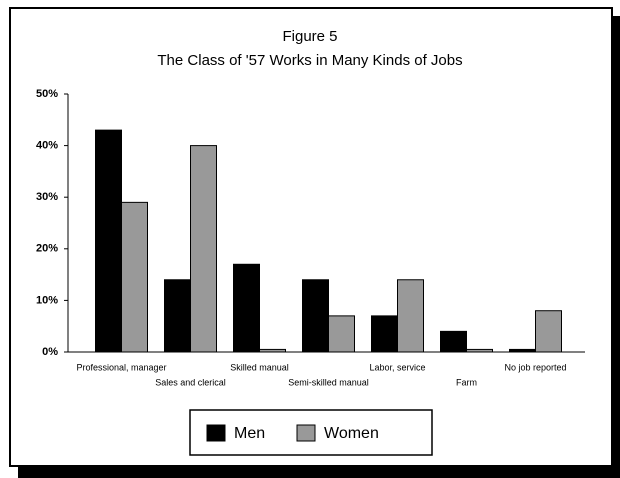 Image resolution: width=620 pixels, height=478 pixels. Describe the element at coordinates (397, 367) in the screenshot. I see `x-tick-label: Labor, service` at that location.